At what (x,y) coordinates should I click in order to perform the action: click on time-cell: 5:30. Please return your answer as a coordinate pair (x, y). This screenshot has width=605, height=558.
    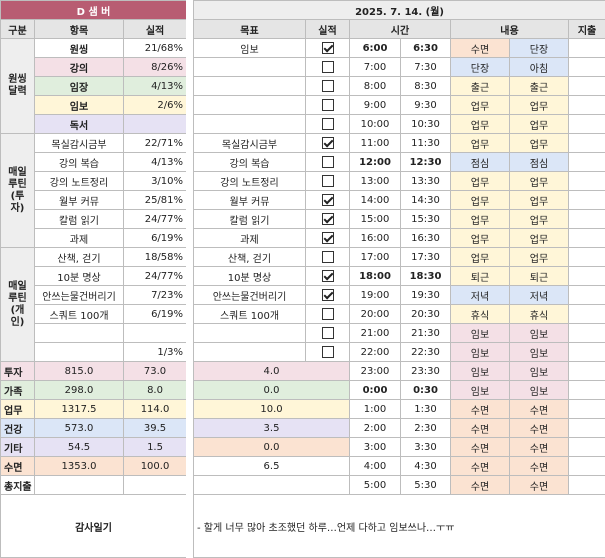
    Looking at the image, I should click on (425, 485).